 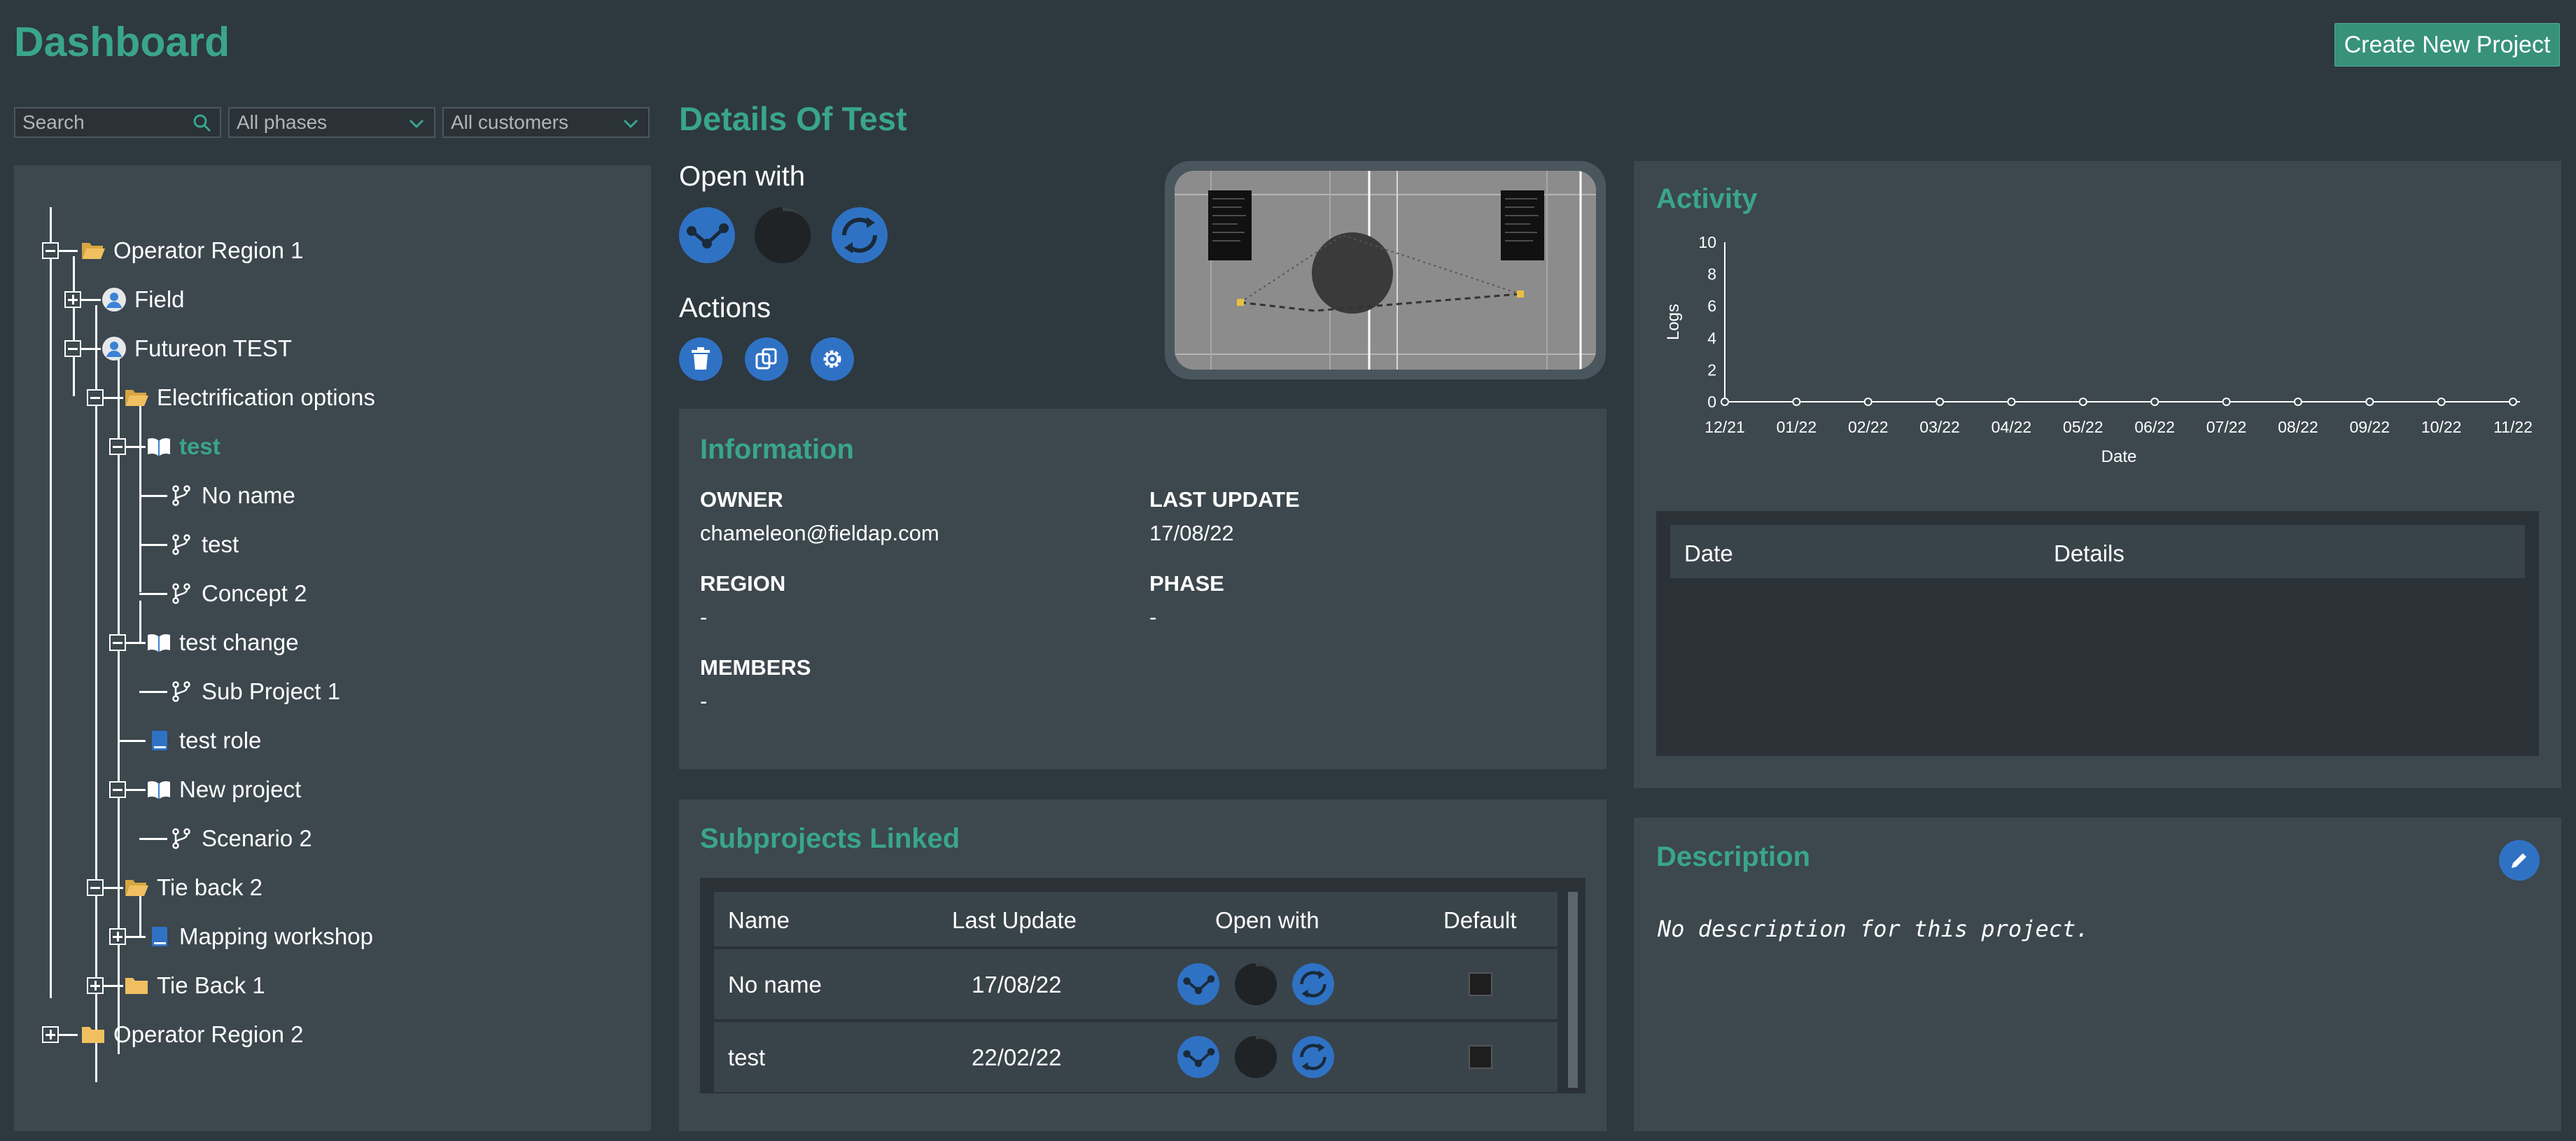 What do you see at coordinates (211, 985) in the screenshot?
I see `tree-node-label: Tie Back 1` at bounding box center [211, 985].